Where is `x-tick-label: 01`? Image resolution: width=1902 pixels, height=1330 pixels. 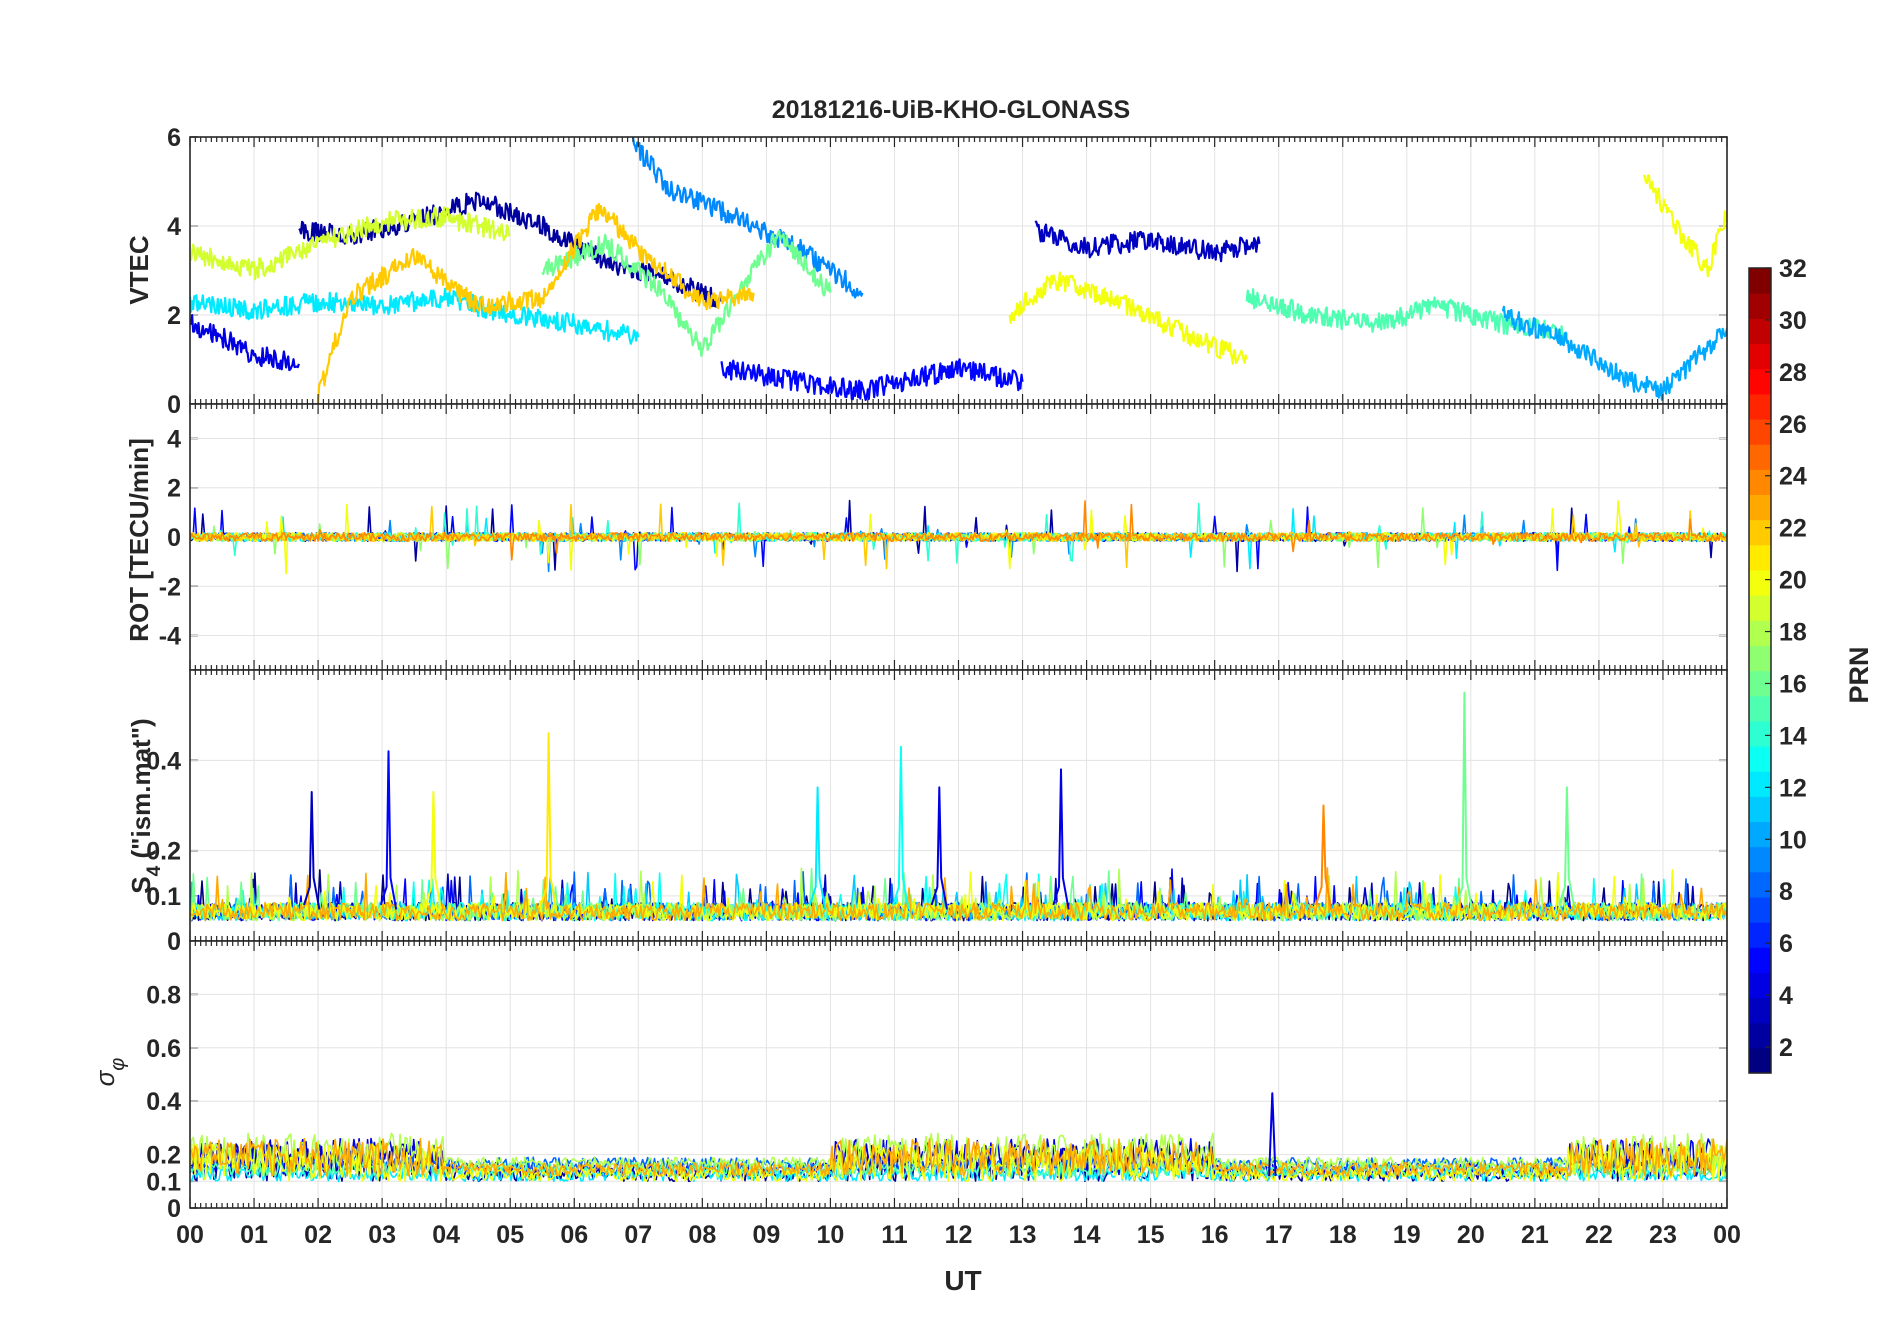 x-tick-label: 01 is located at coordinates (254, 1235).